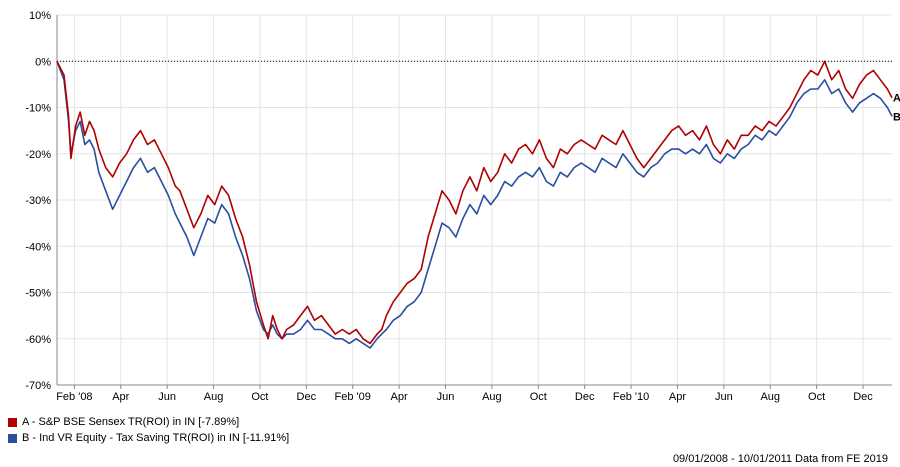  What do you see at coordinates (631, 397) in the screenshot?
I see `x-tick-label: Feb '10` at bounding box center [631, 397].